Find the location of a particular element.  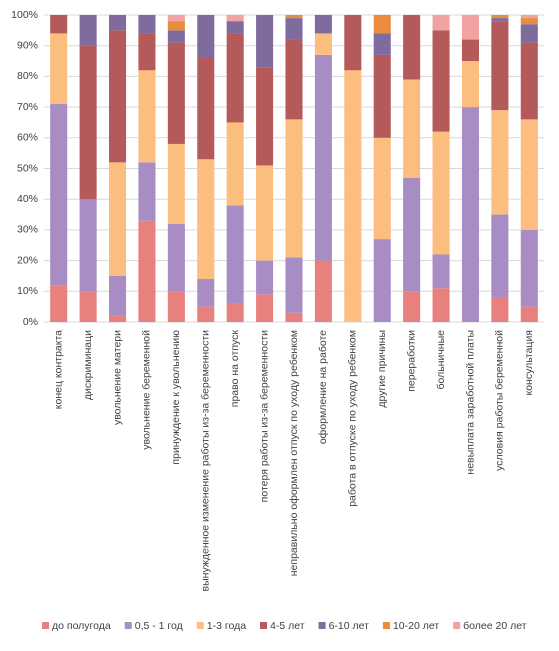

x-tick-label: больничные is located at coordinates (441, 360).